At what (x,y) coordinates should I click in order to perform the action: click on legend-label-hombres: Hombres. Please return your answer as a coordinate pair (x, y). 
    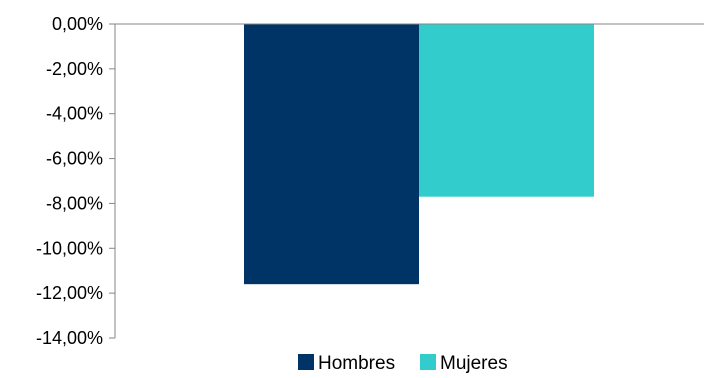
    Looking at the image, I should click on (356, 363).